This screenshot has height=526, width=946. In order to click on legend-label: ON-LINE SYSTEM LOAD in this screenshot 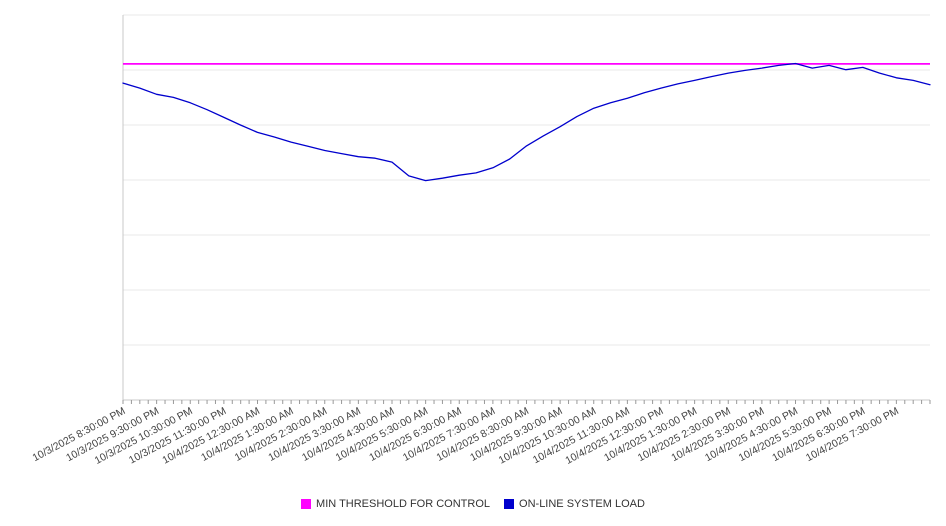, I will do `click(582, 504)`.